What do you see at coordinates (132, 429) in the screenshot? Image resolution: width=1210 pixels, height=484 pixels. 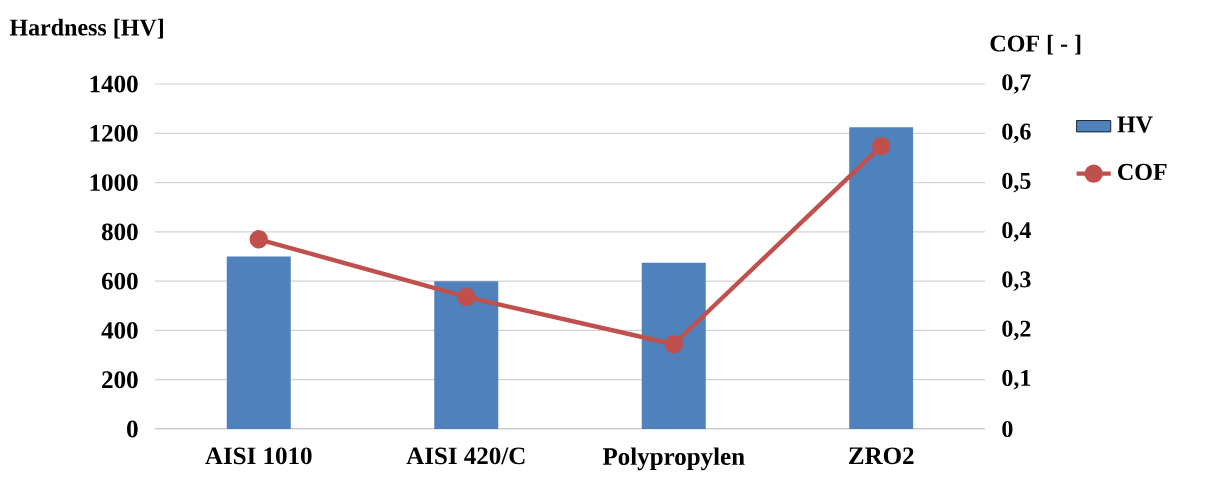 I see `y-tick-label: 0` at bounding box center [132, 429].